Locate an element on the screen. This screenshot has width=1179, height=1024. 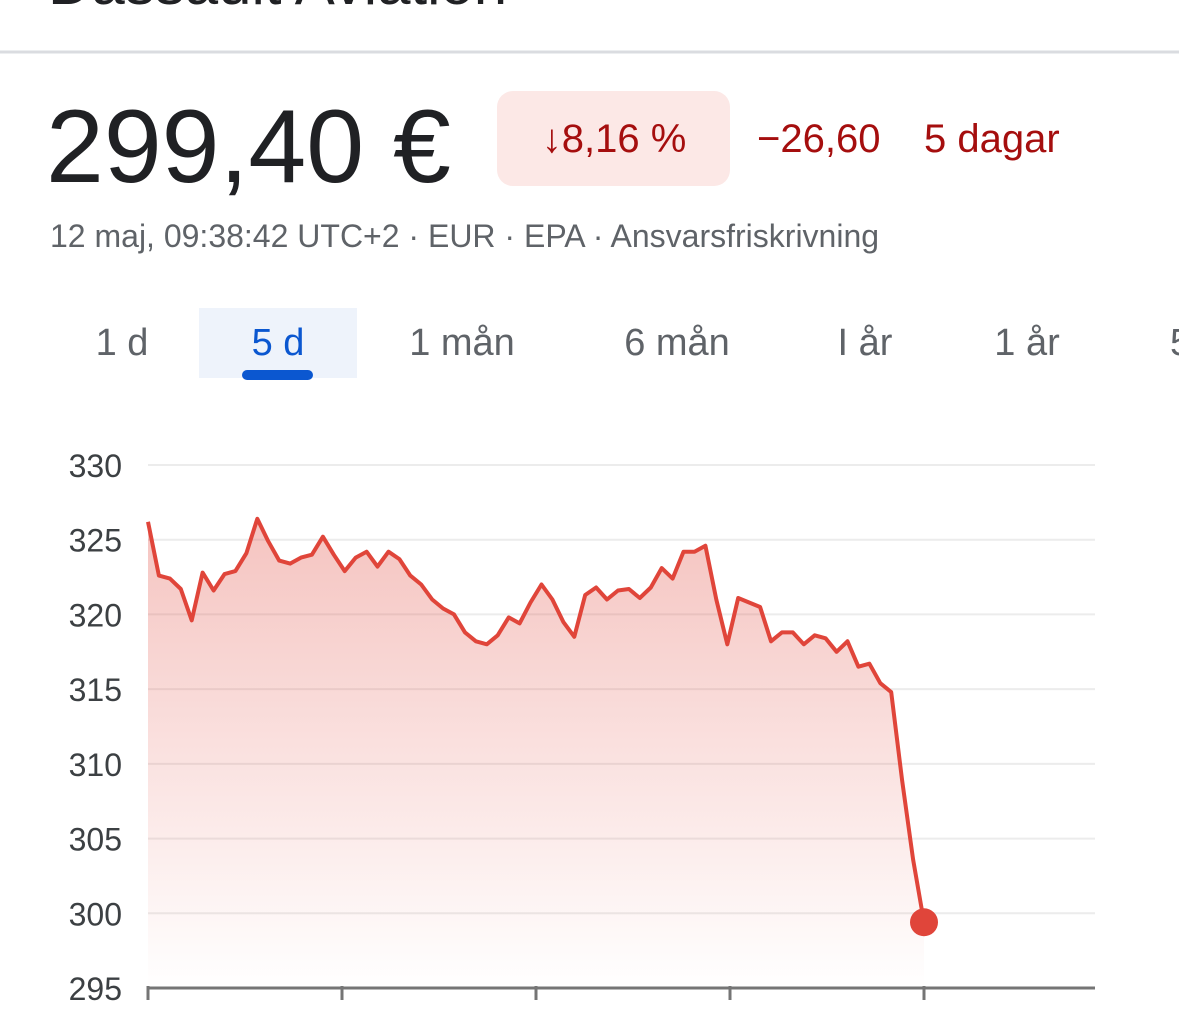
tab: 5 d is located at coordinates (278, 343).